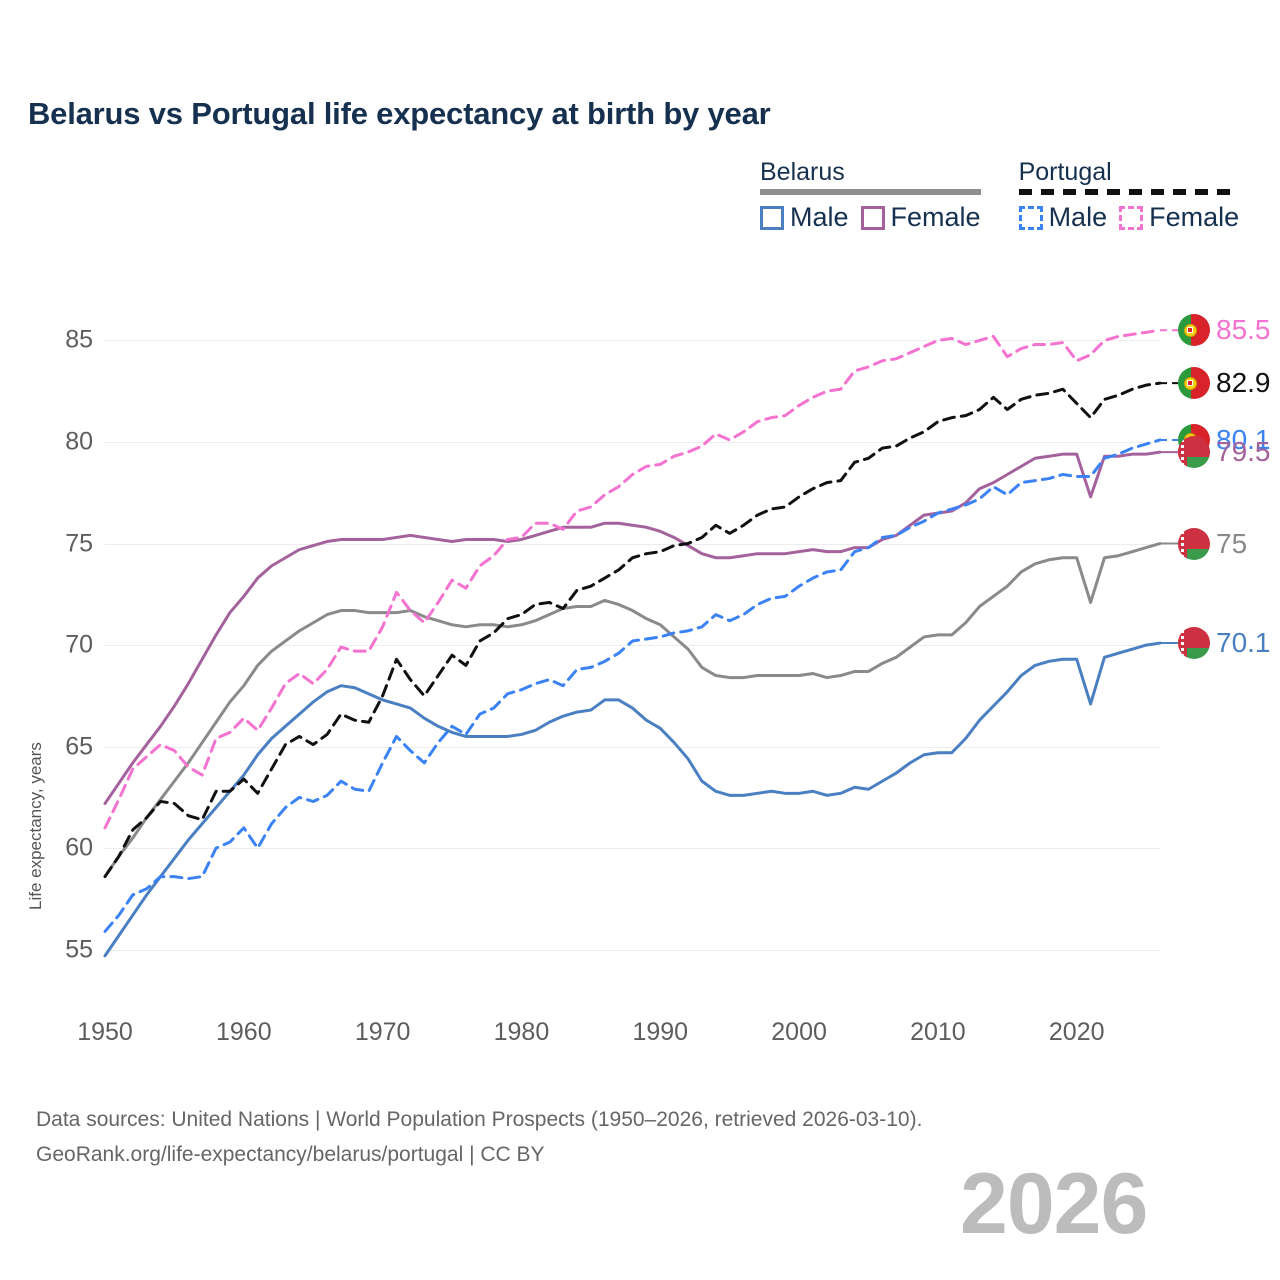 Image resolution: width=1280 pixels, height=1280 pixels. I want to click on end-label-value: 79.5, so click(1243, 452).